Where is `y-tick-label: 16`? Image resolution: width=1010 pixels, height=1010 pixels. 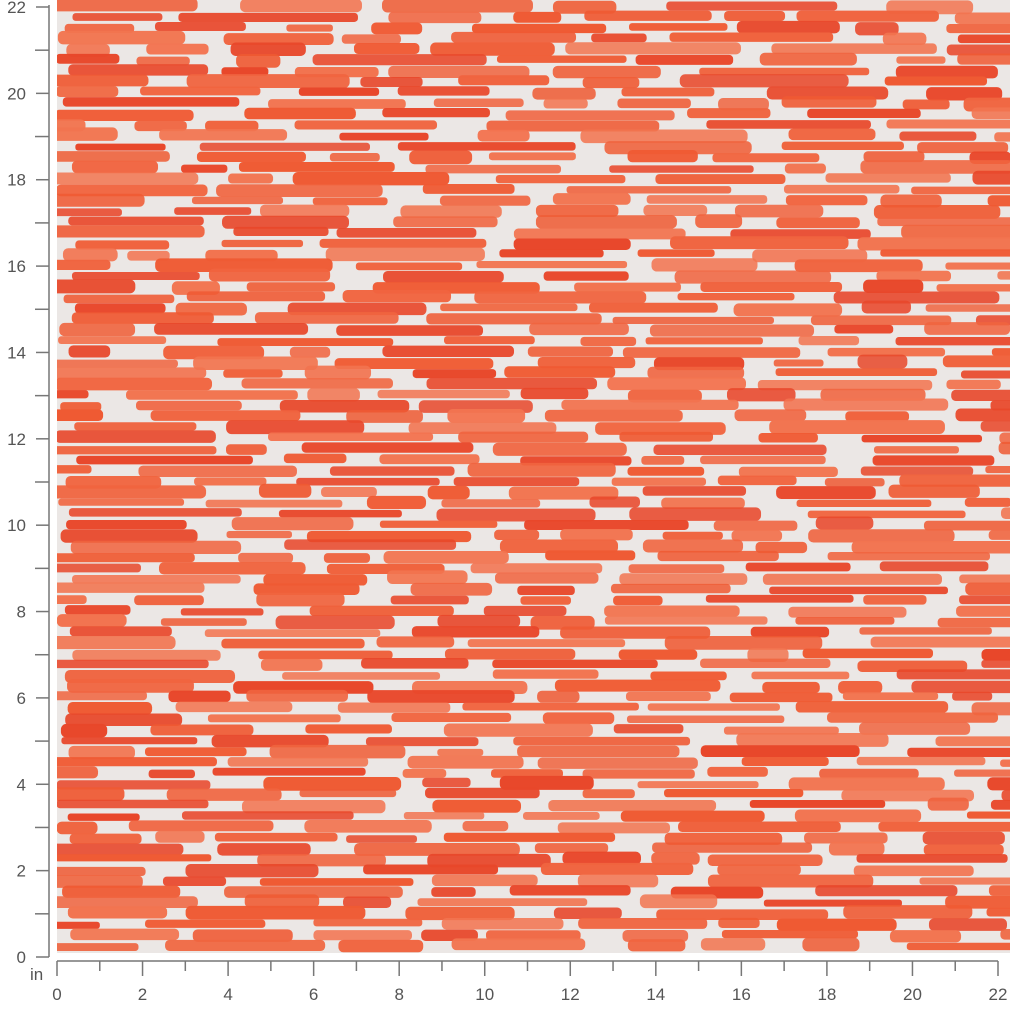 y-tick-label: 16 is located at coordinates (16, 266).